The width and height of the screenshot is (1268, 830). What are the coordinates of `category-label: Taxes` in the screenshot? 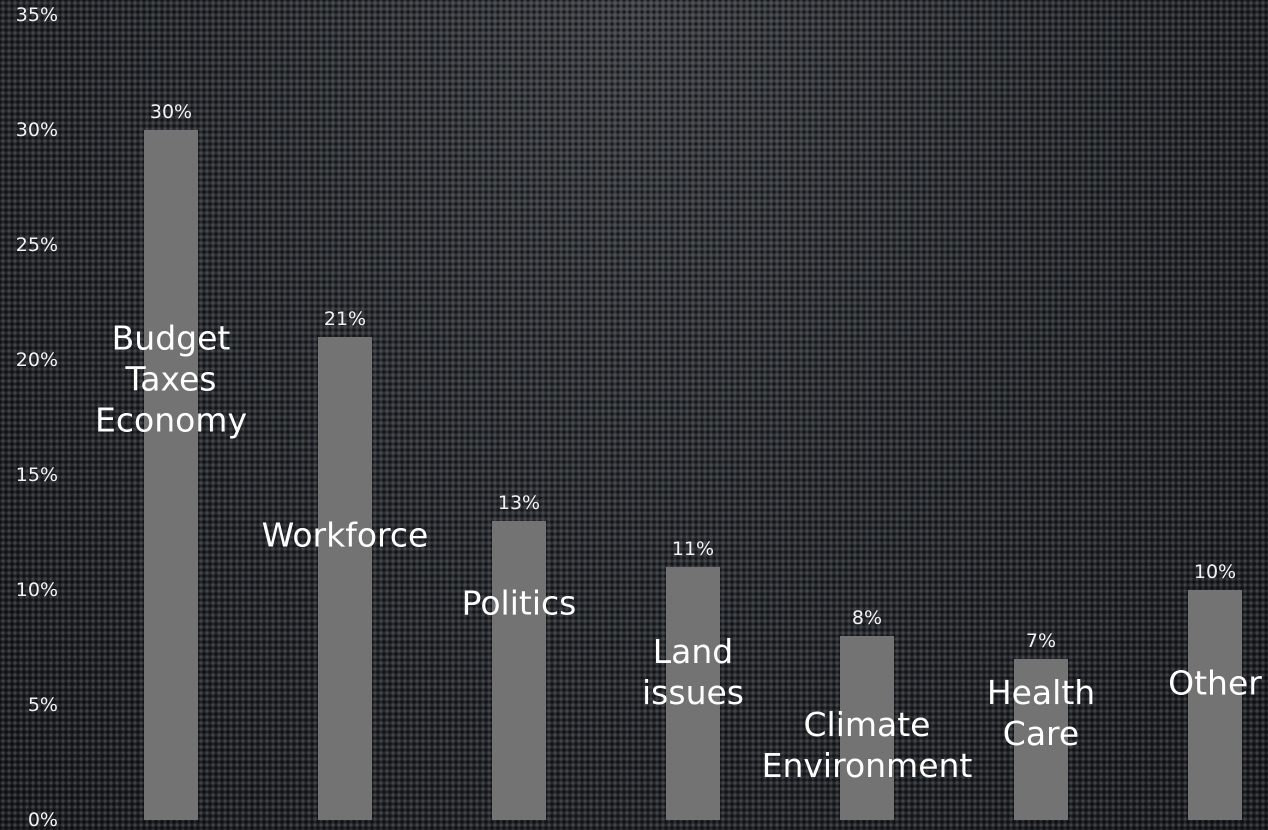 It's located at (171, 379).